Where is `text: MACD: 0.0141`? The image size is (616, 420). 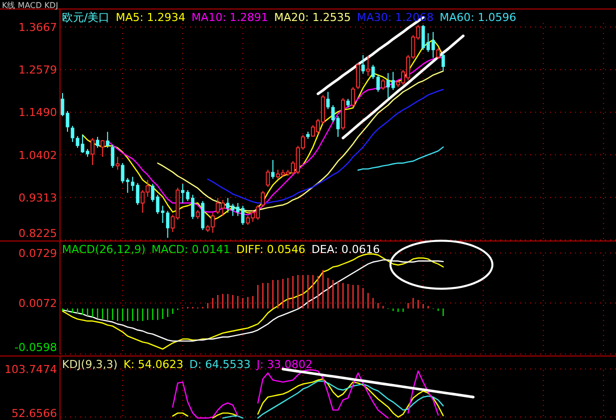
text: MACD: 0.0141 is located at coordinates (191, 249).